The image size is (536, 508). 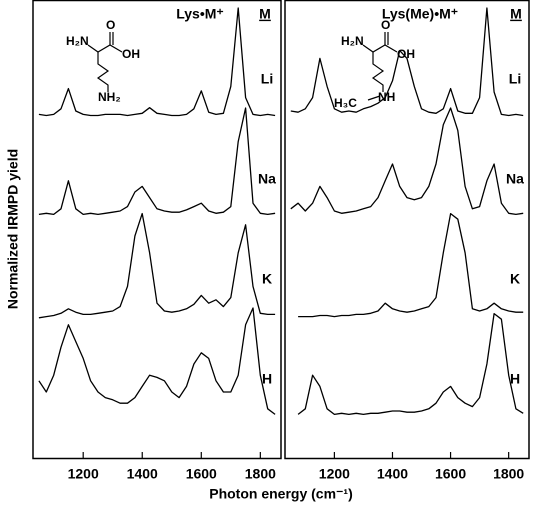 What do you see at coordinates (345, 103) in the screenshot?
I see `atom-label: H₃C` at bounding box center [345, 103].